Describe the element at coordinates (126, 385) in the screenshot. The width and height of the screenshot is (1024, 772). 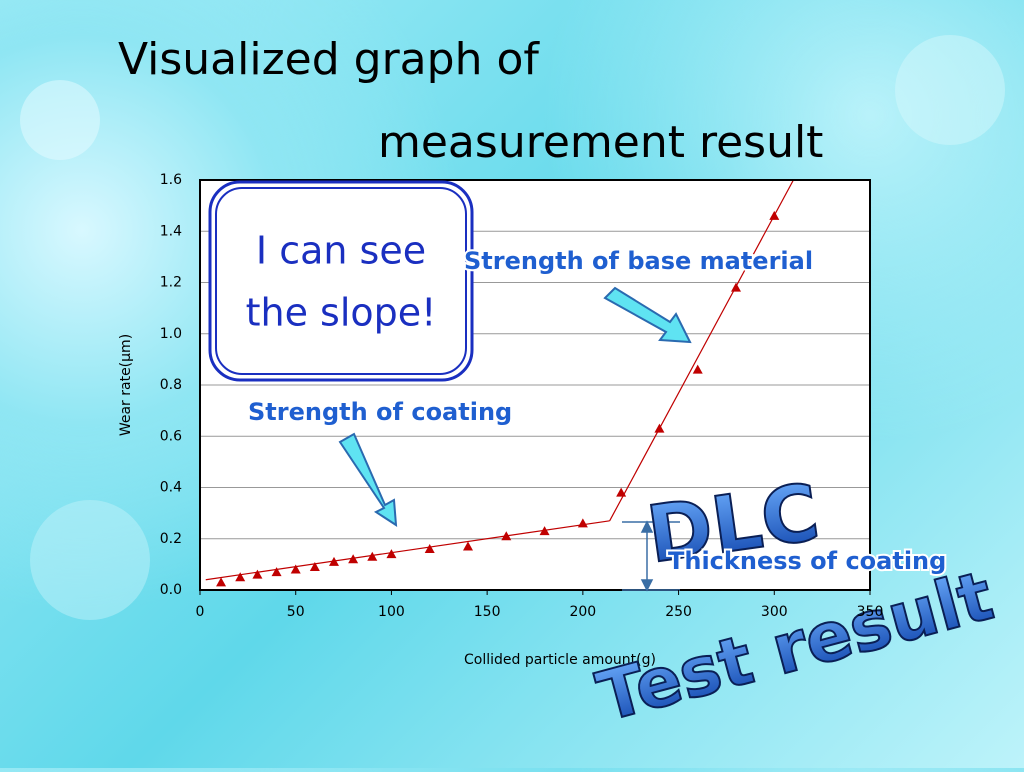
I see `y-axis-label: Wear rate(μm)` at that location.